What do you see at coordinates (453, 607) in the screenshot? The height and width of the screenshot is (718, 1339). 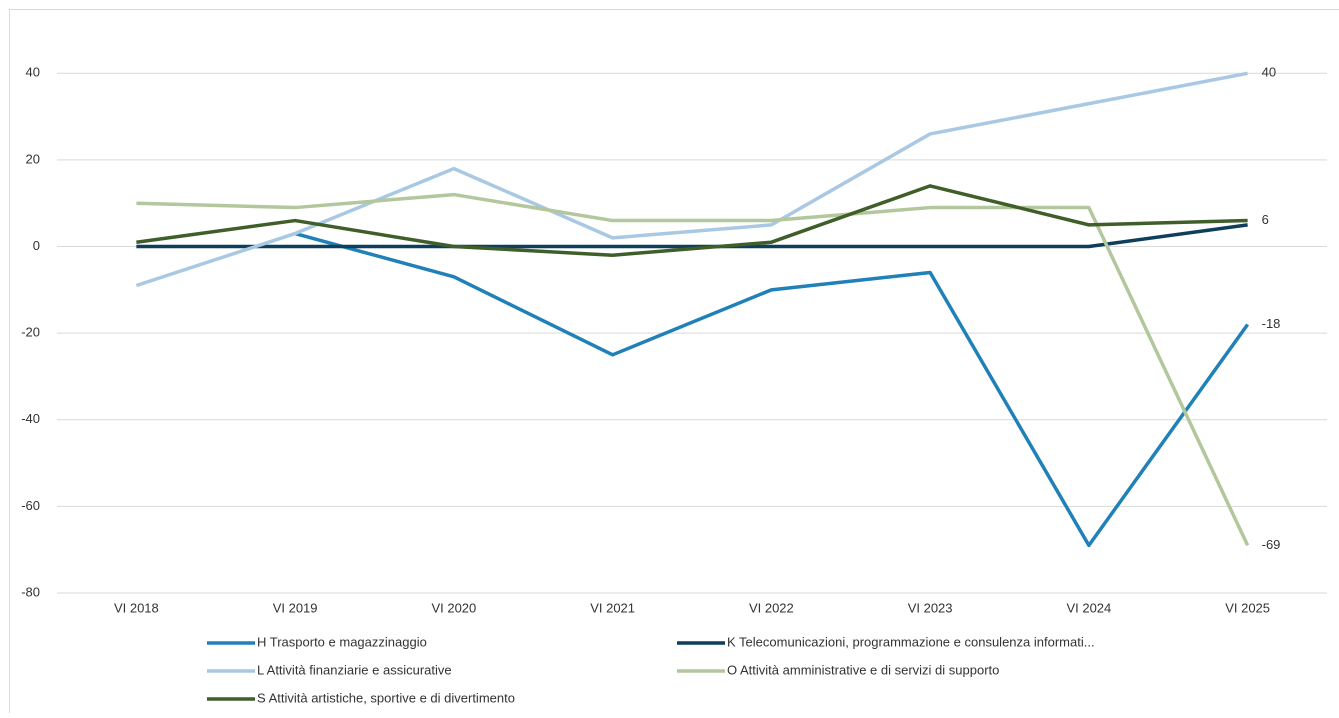 I see `x-tick-label: VI 2020` at bounding box center [453, 607].